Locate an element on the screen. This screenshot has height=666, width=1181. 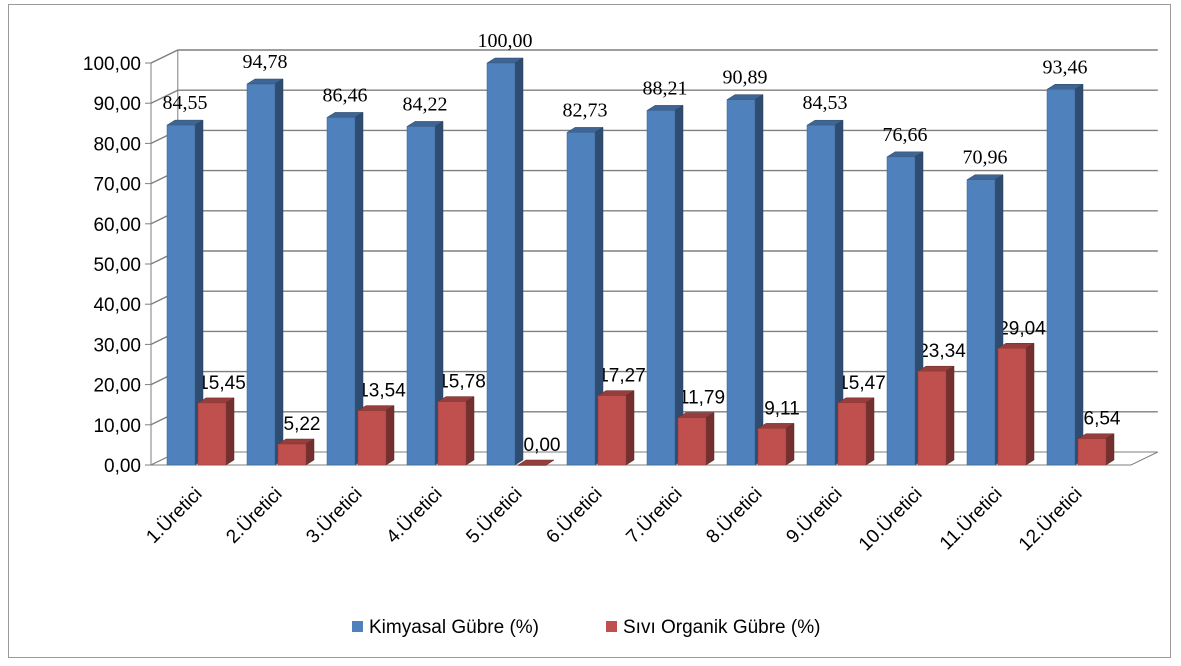
data-label-kimyasal: 70,96 is located at coordinates (985, 158).